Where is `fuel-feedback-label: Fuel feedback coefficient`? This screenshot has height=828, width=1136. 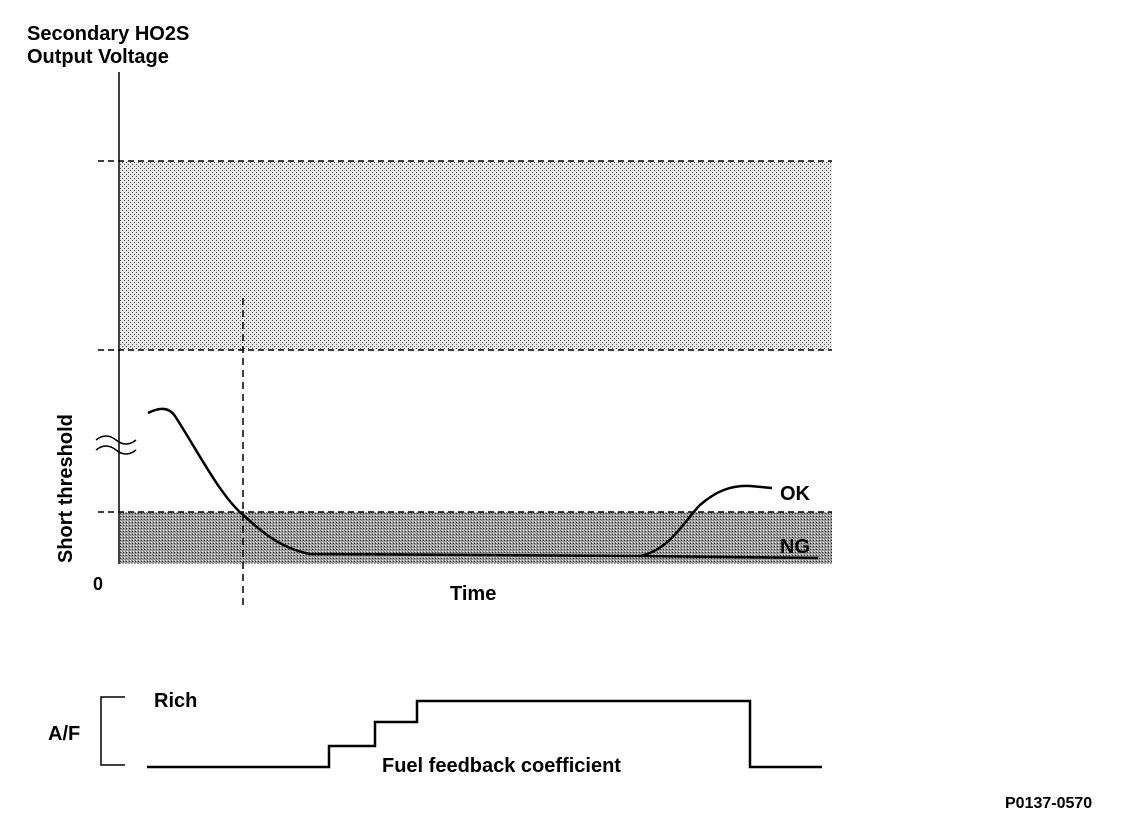
fuel-feedback-label: Fuel feedback coefficient is located at coordinates (501, 766).